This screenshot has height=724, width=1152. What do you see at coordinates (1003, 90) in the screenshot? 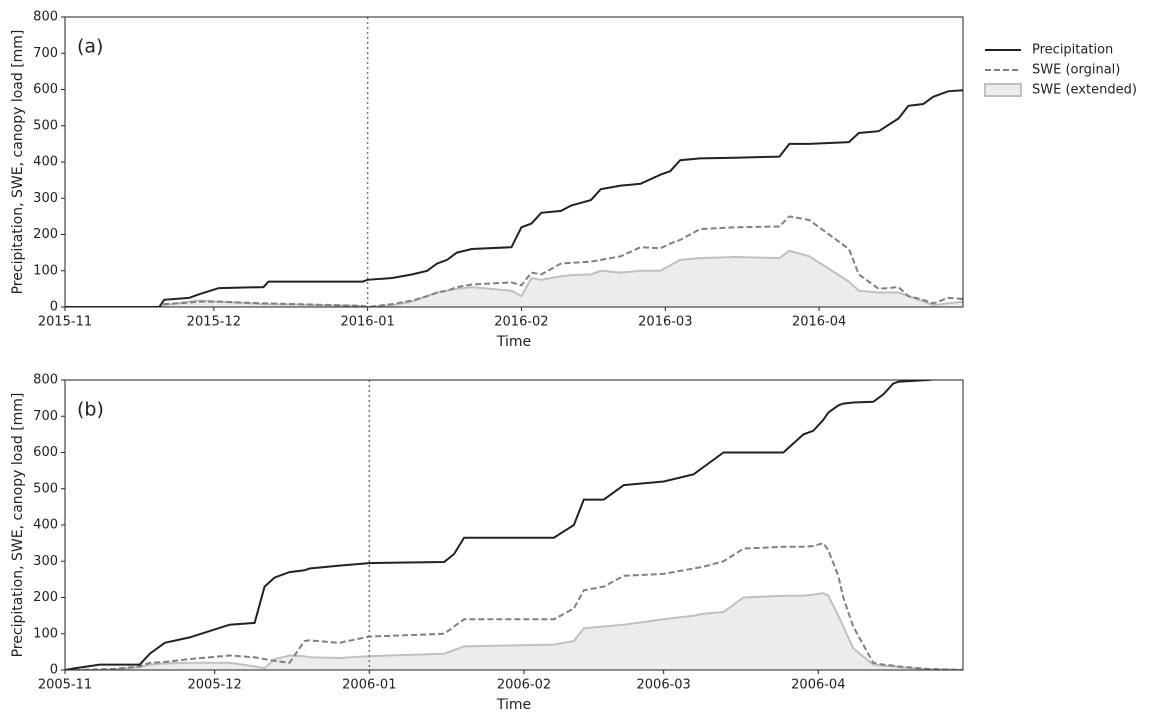
I see `legend-swatch` at bounding box center [1003, 90].